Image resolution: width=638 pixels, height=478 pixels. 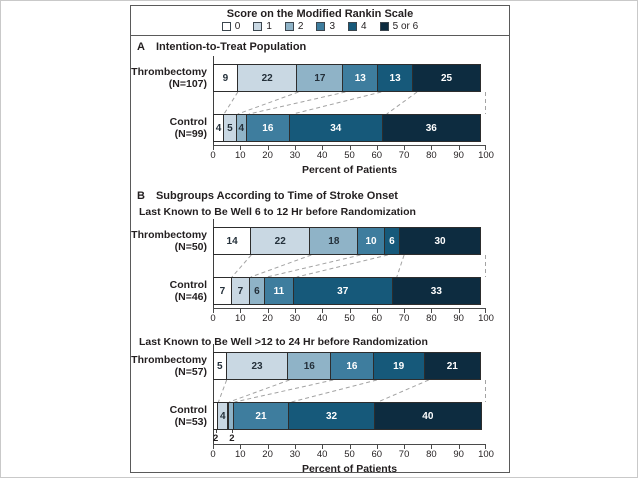 I want to click on legend-items: 0 1 2 3 4 5 or 6, so click(x=320, y=26).